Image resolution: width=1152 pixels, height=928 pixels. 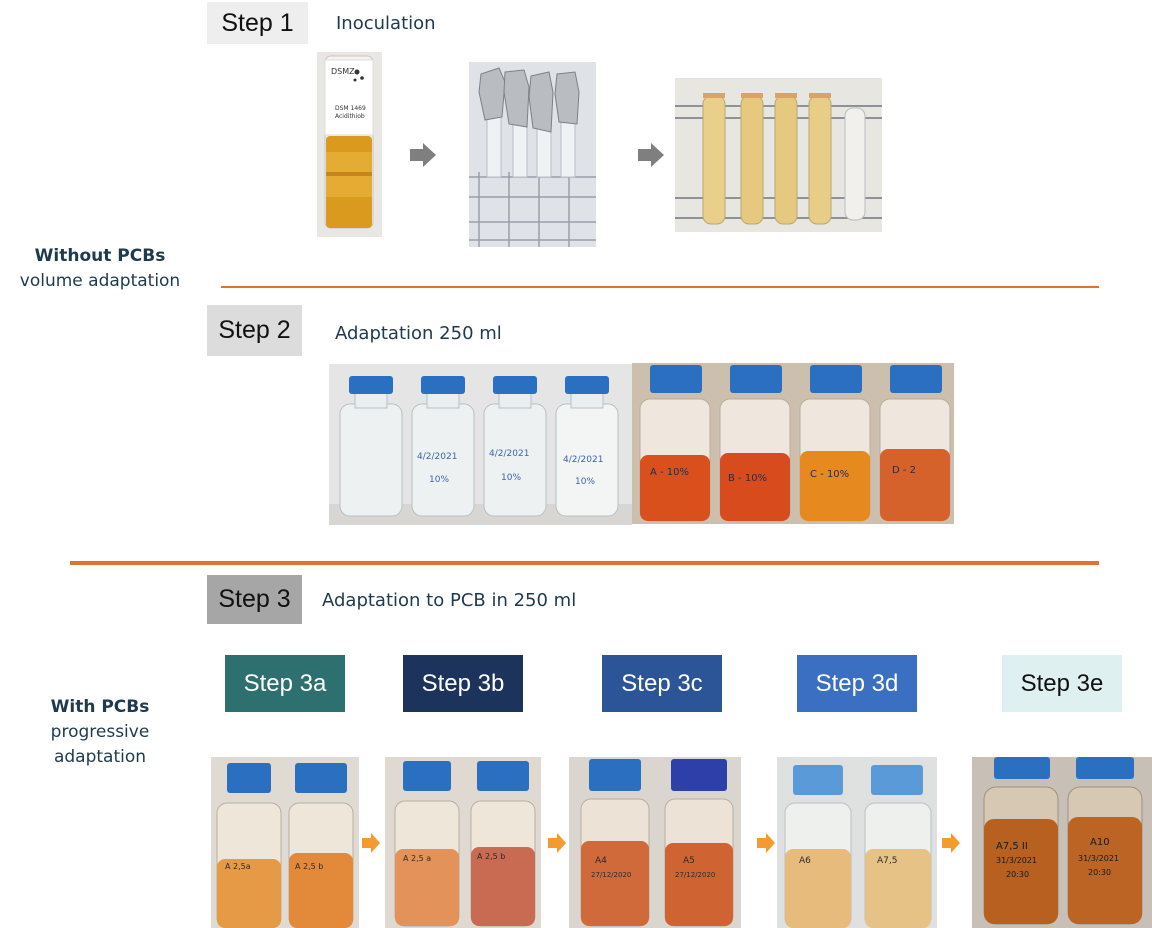 I want to click on step-3c-label: Step 3c, so click(x=662, y=683).